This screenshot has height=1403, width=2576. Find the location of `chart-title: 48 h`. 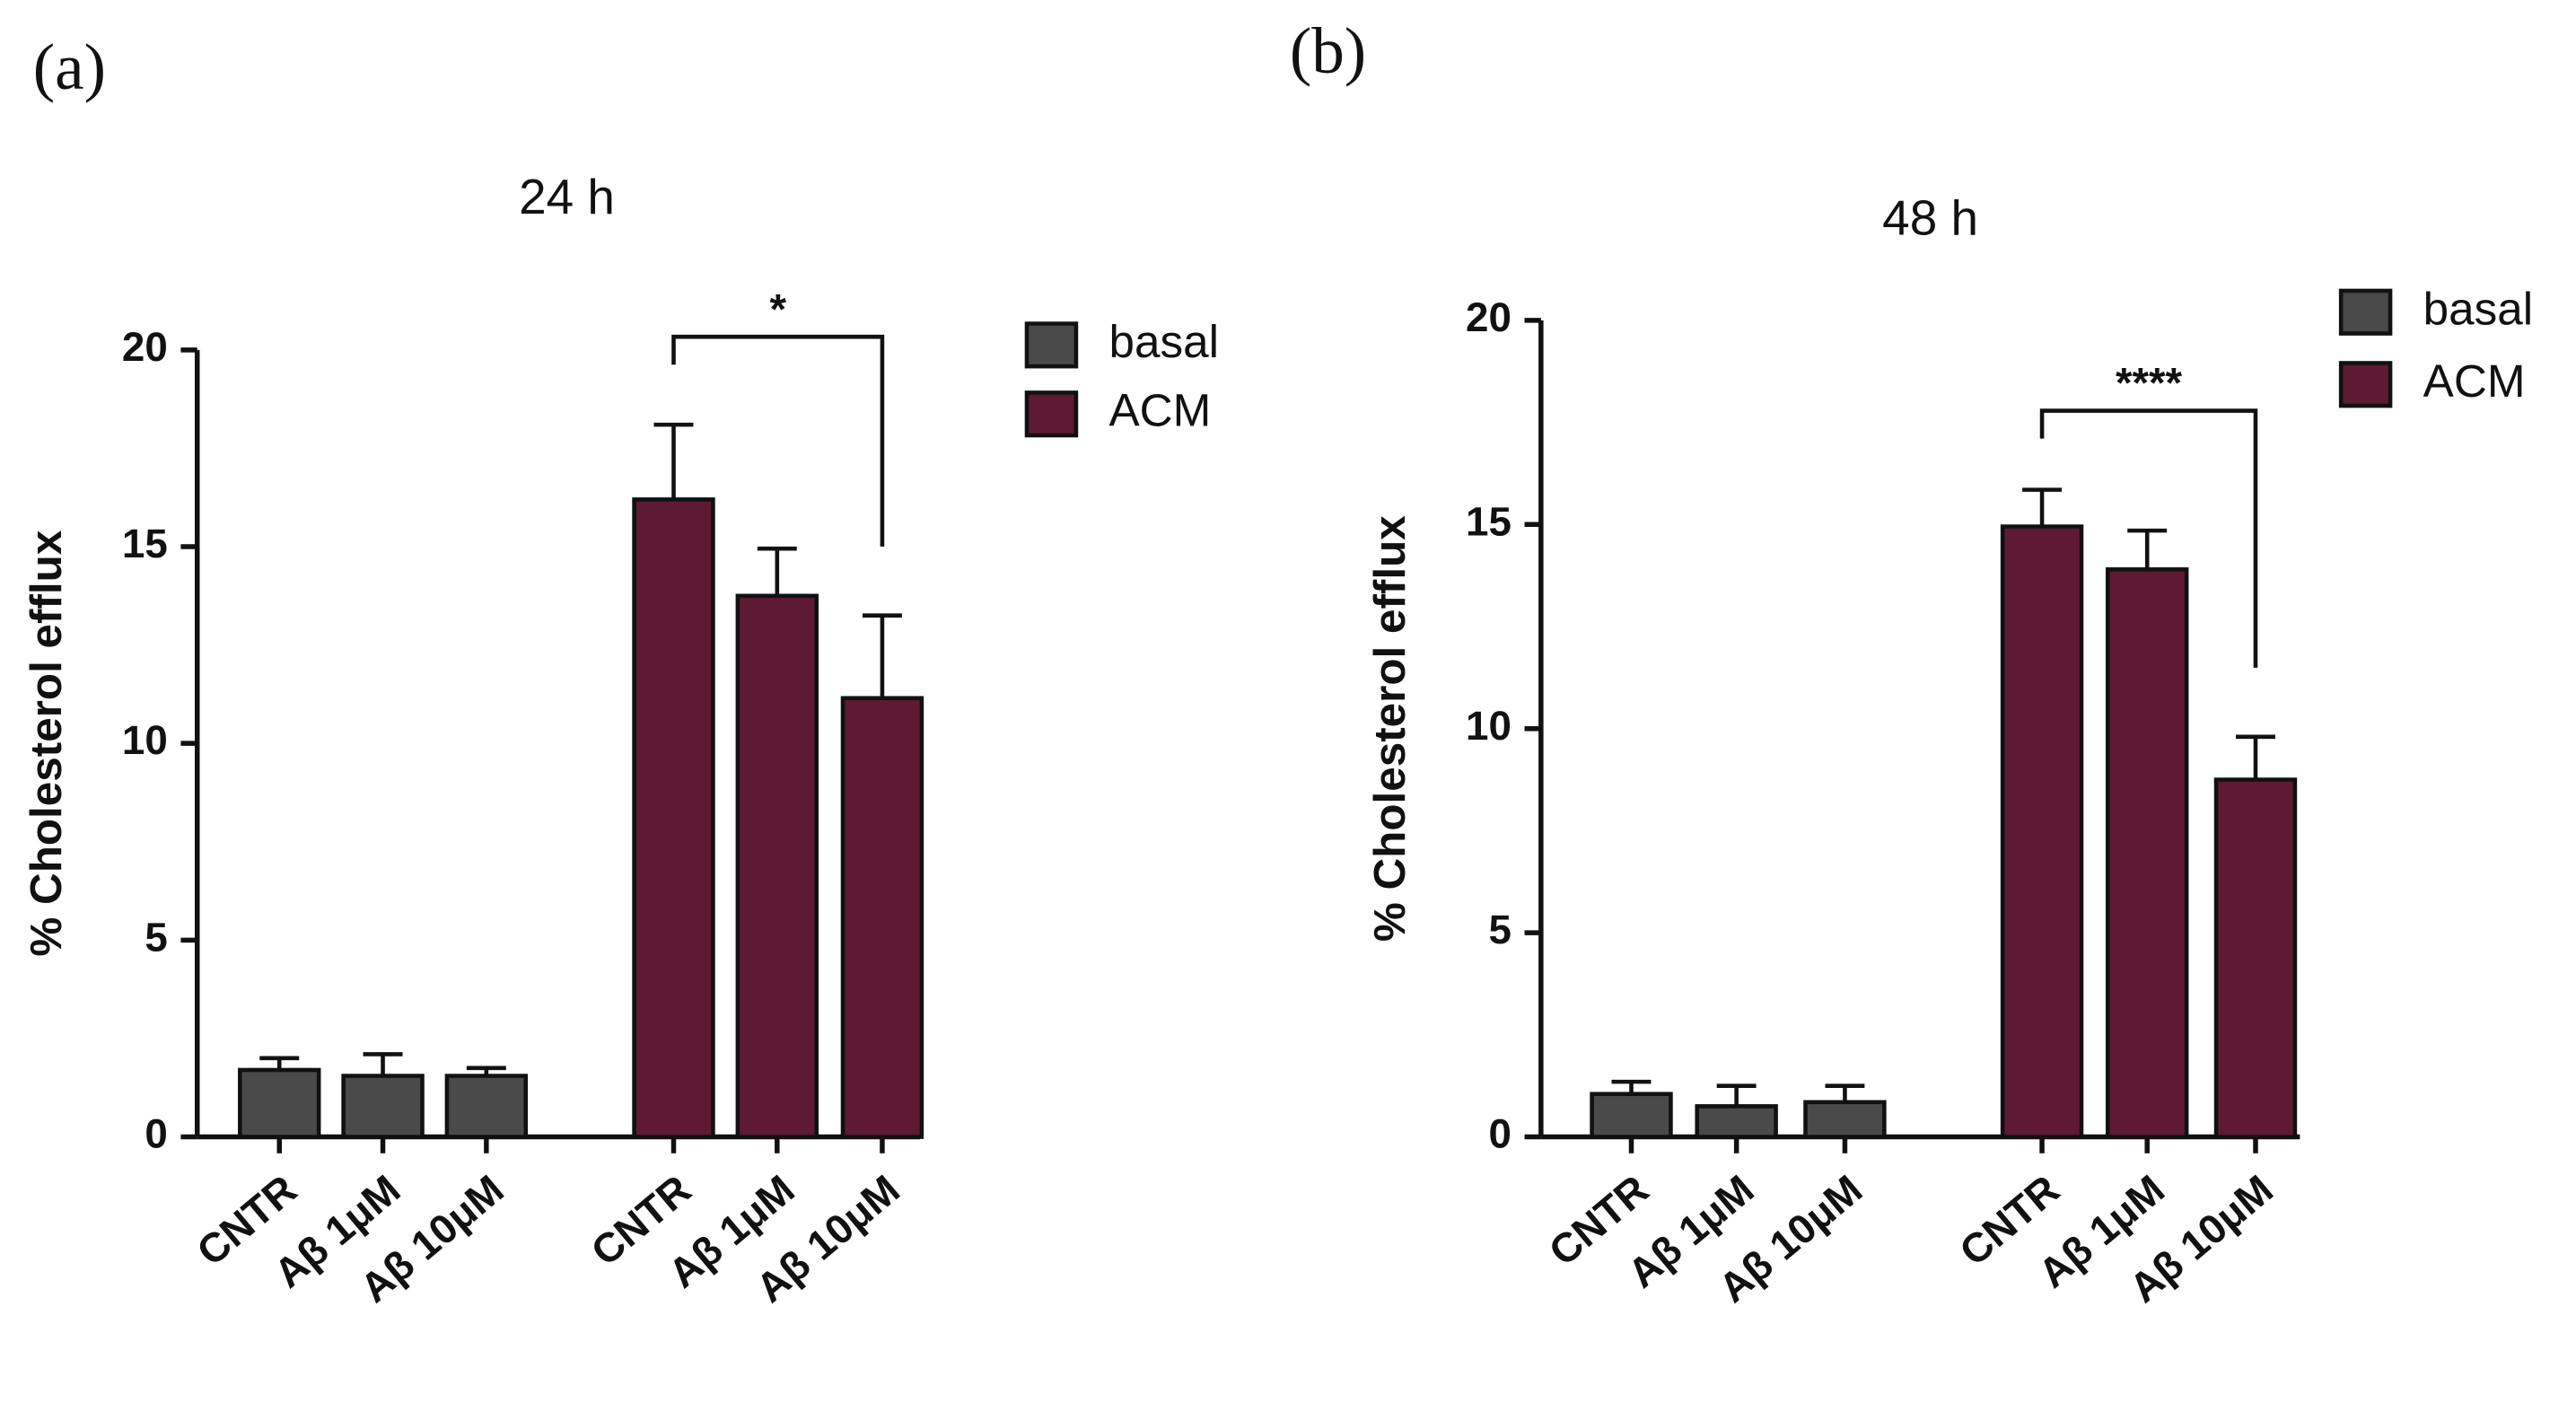

chart-title: 48 h is located at coordinates (1930, 218).